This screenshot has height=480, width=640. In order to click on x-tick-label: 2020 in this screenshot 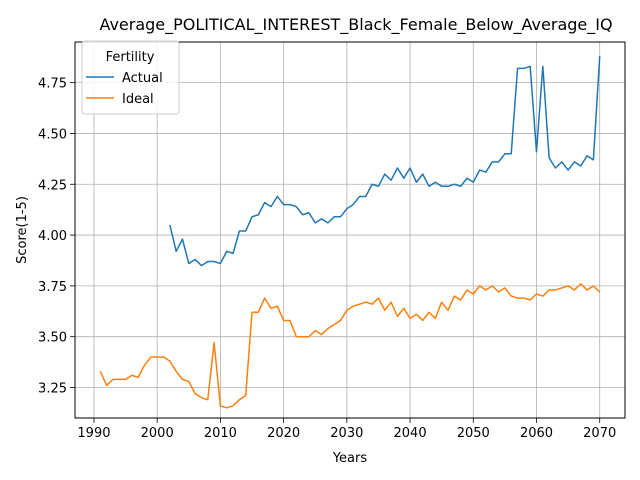, I will do `click(283, 433)`.